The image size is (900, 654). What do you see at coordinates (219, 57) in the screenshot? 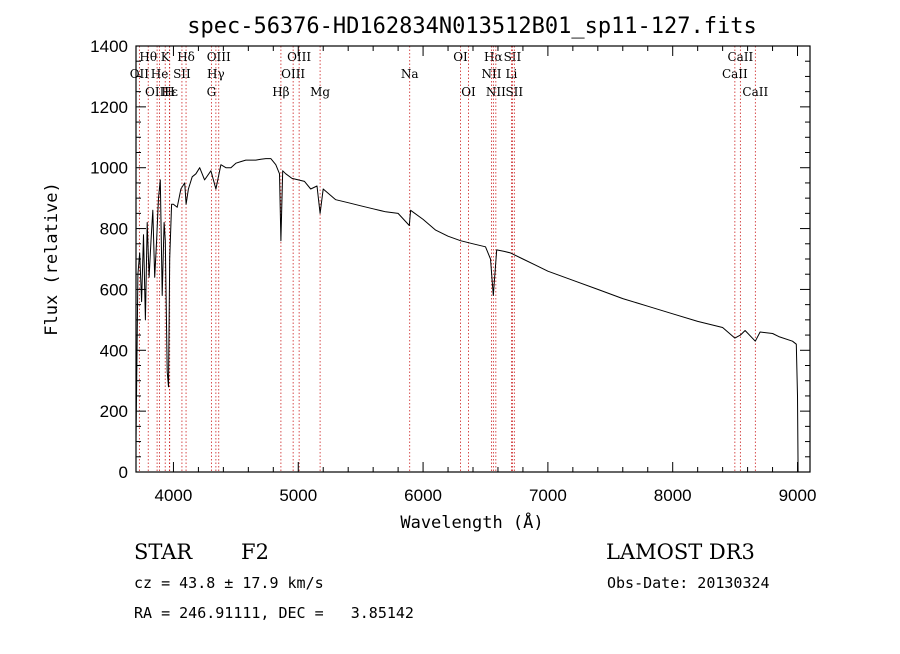
I see `line-label-3: OIII` at bounding box center [219, 57].